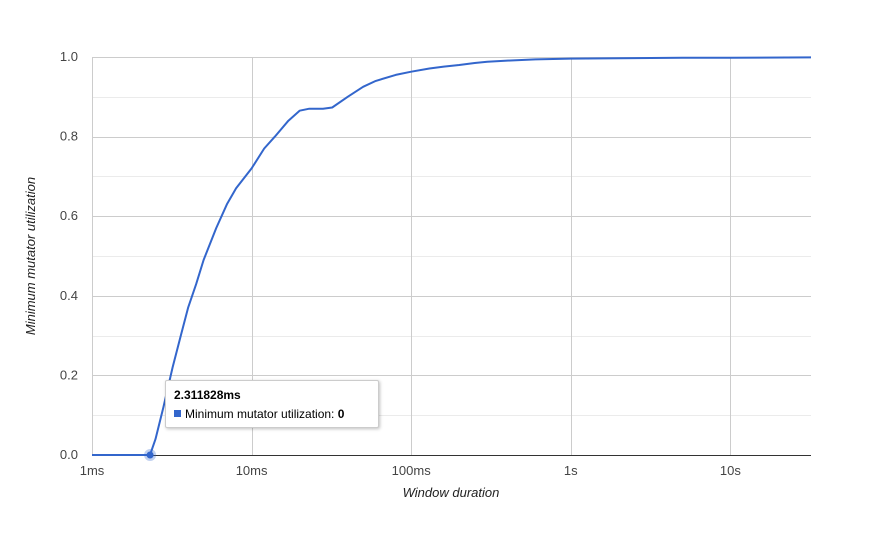 The width and height of the screenshot is (873, 543). I want to click on y-axis-title: Minimum mutator utilization, so click(30, 256).